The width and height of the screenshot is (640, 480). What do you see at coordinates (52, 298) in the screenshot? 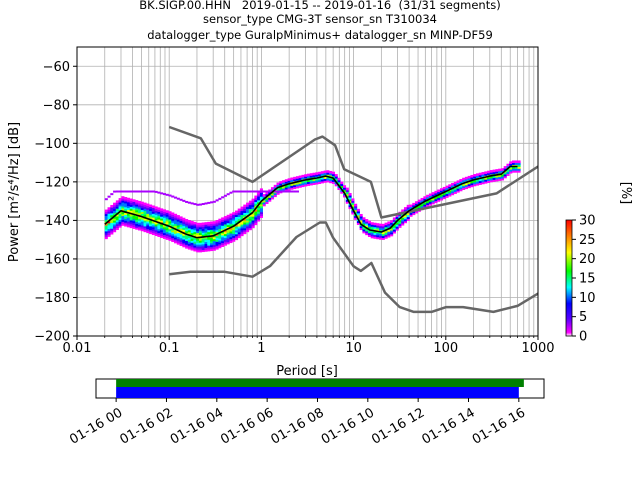
I see `y-tick-label: −180` at bounding box center [52, 298].